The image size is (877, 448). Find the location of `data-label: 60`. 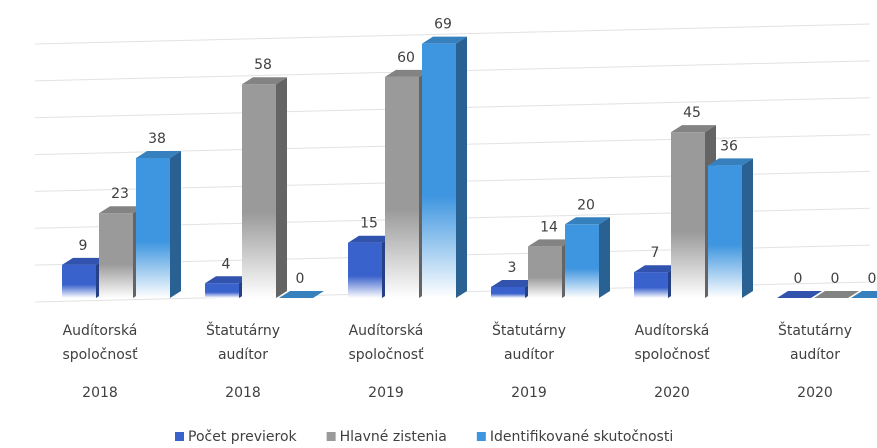

data-label: 60 is located at coordinates (406, 58).